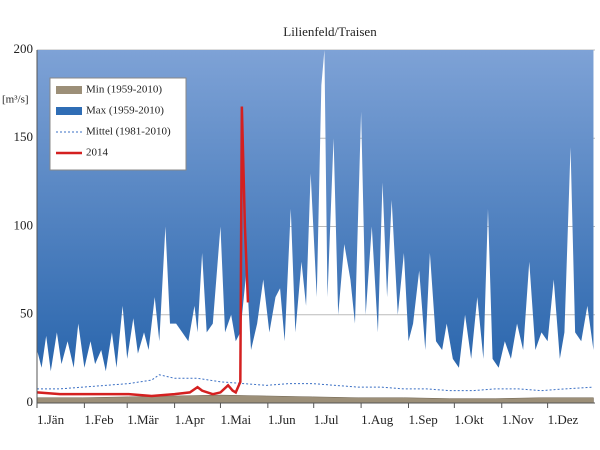 The height and width of the screenshot is (450, 600). Describe the element at coordinates (330, 31) in the screenshot. I see `chart-title: Lilienfeld/Traisen` at that location.